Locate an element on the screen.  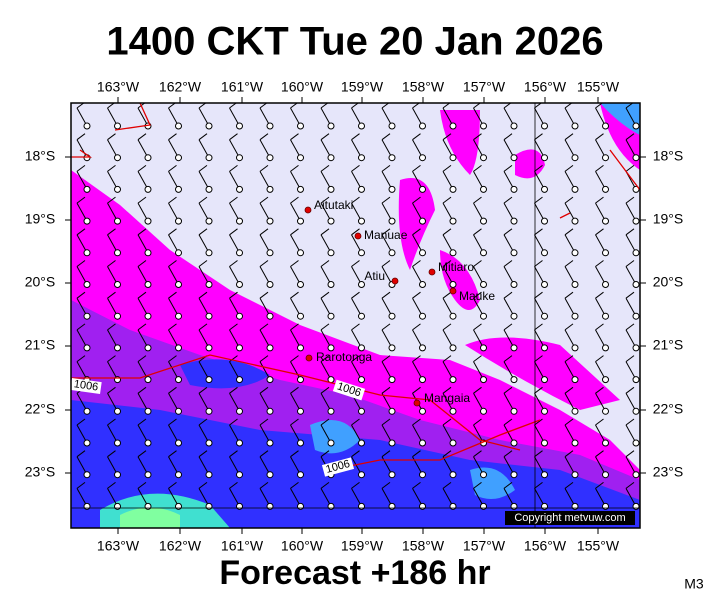
lat-label: 19°S is located at coordinates (40, 219).